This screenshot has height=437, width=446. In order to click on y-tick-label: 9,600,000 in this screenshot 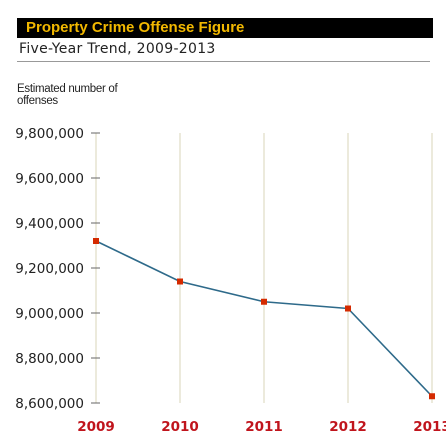, I will do `click(49, 179)`.